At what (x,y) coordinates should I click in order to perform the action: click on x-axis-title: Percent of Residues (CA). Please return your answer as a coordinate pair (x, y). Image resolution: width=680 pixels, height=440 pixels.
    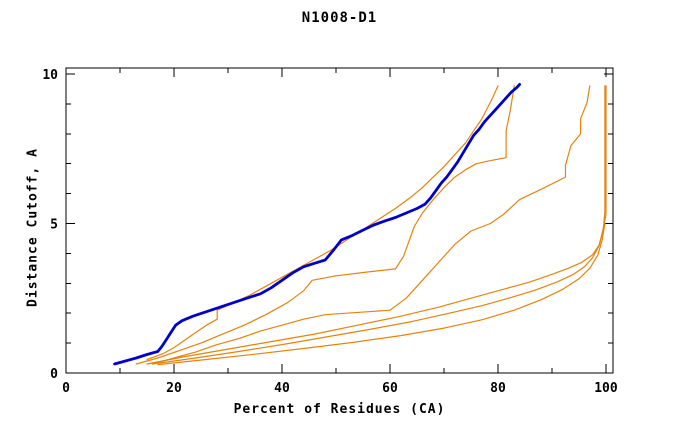
    Looking at the image, I should click on (339, 409).